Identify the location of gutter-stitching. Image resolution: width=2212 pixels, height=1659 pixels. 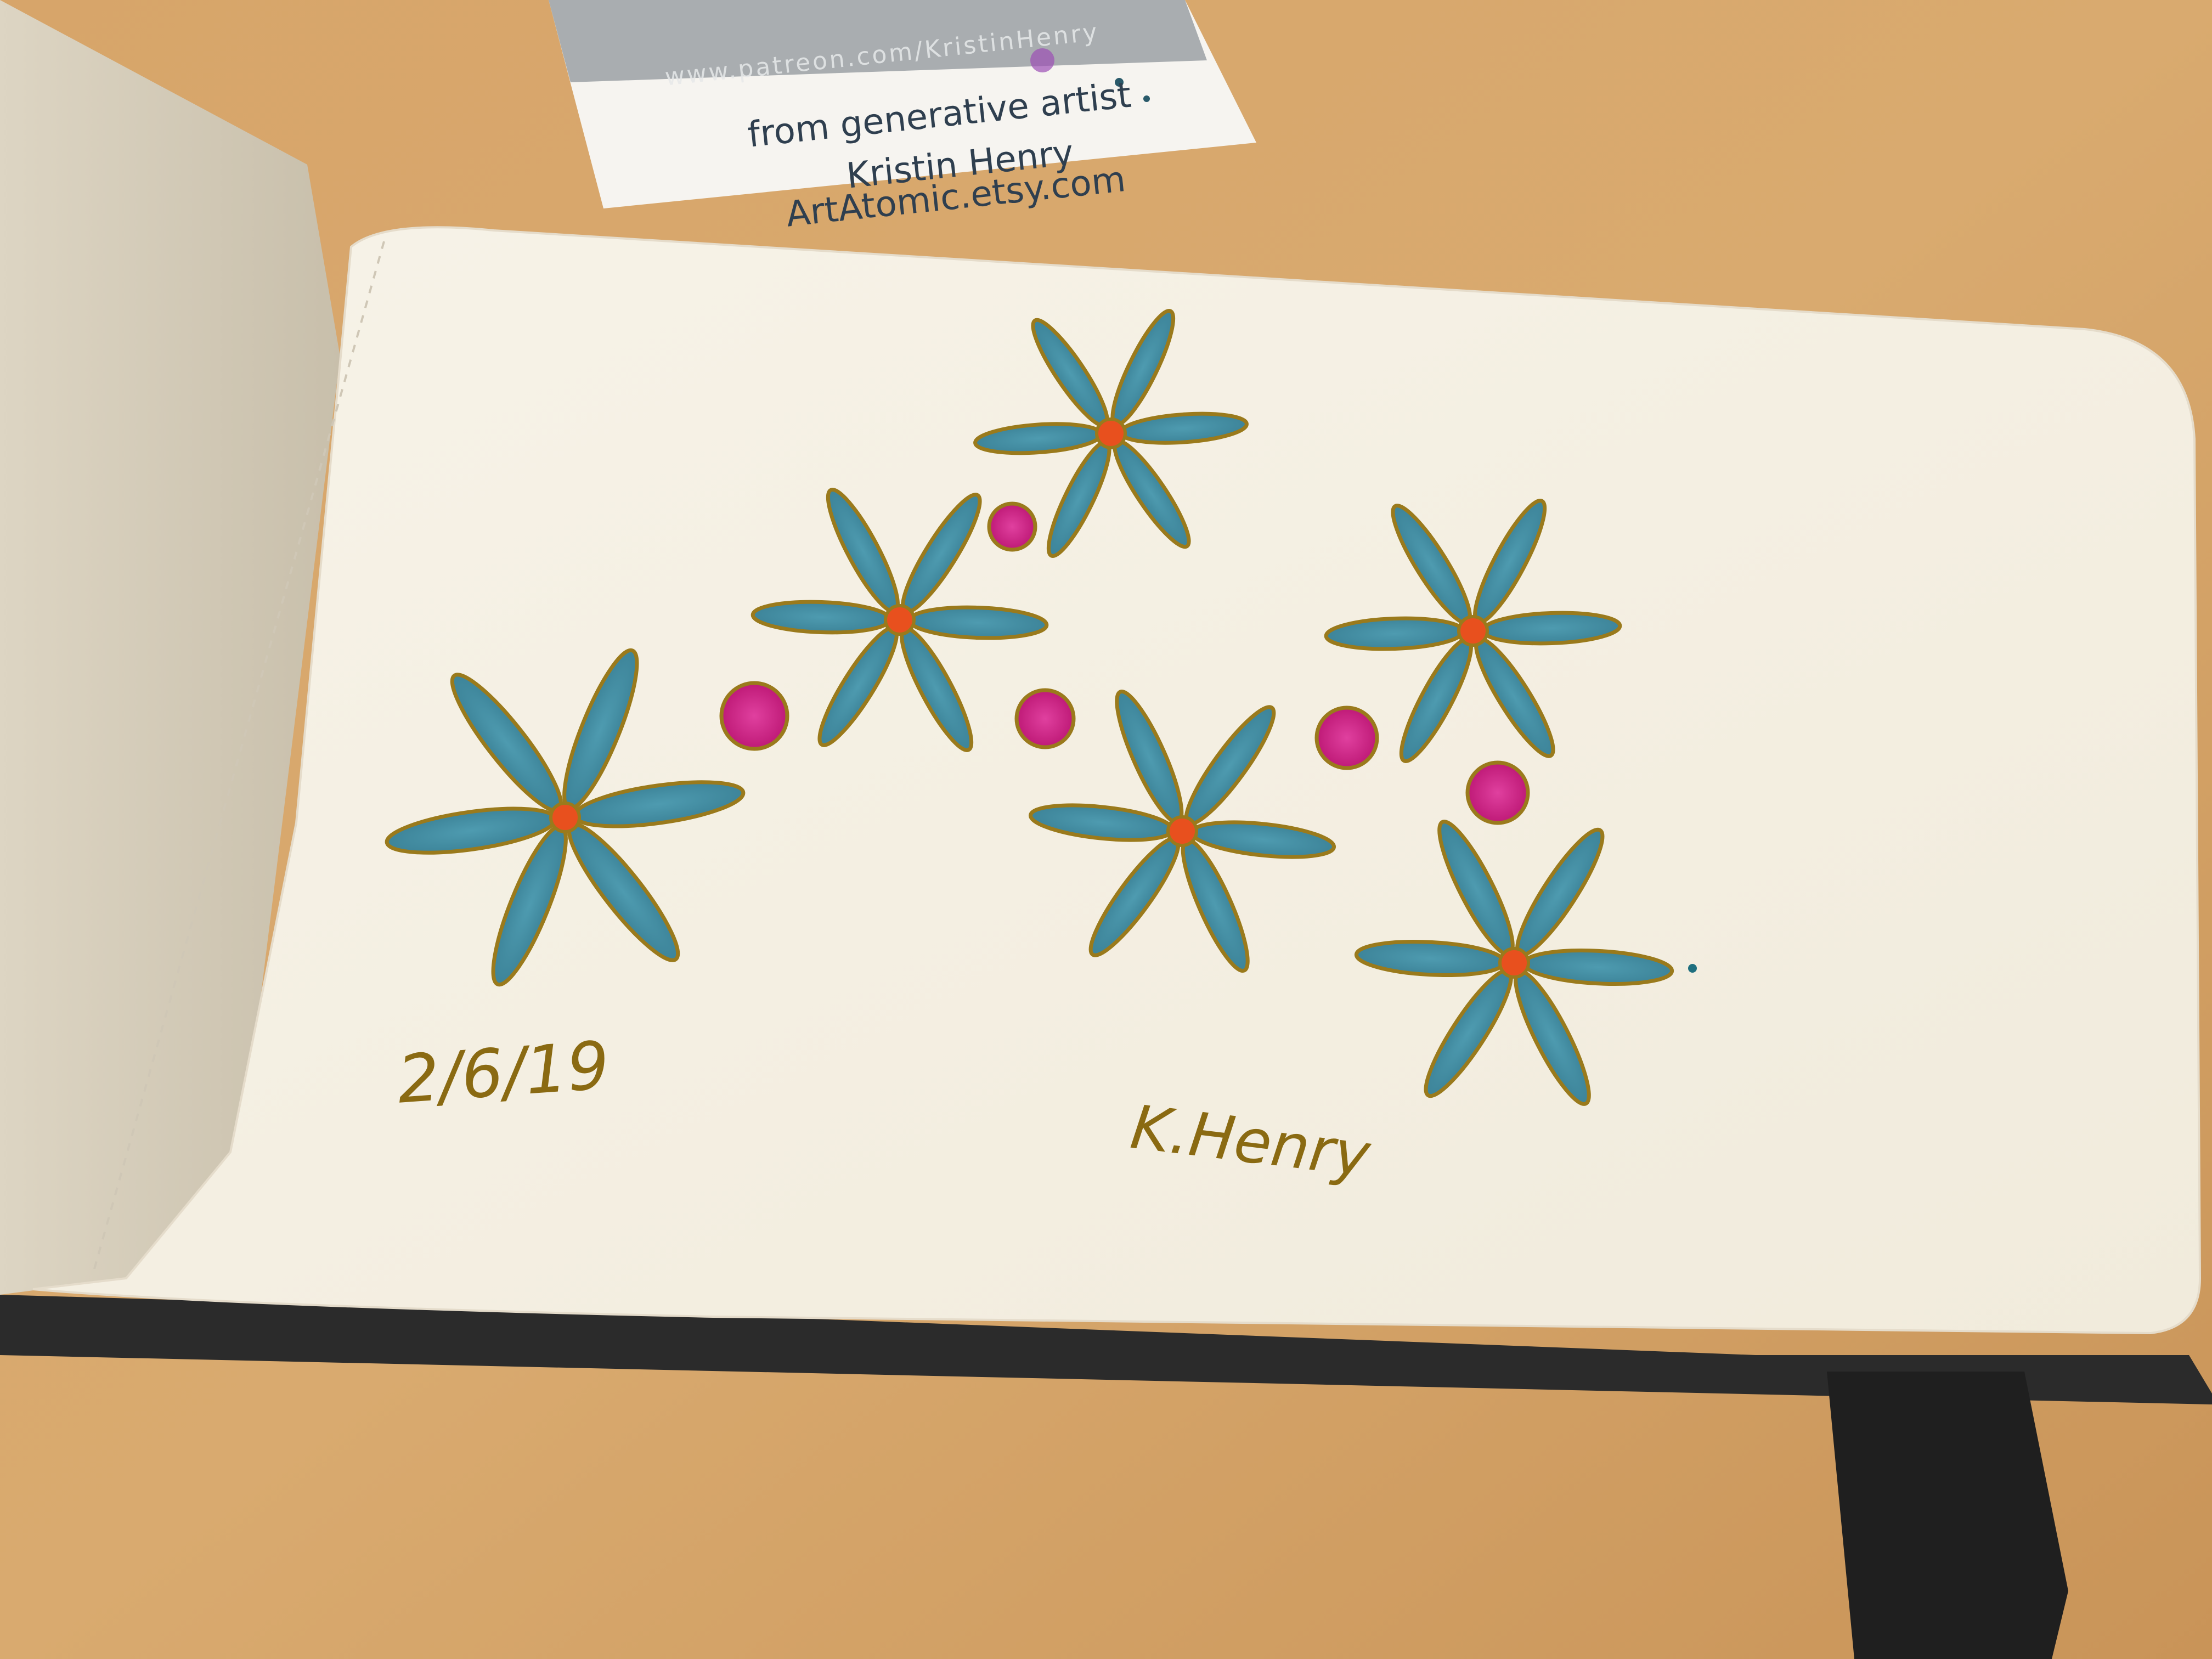
(238, 757).